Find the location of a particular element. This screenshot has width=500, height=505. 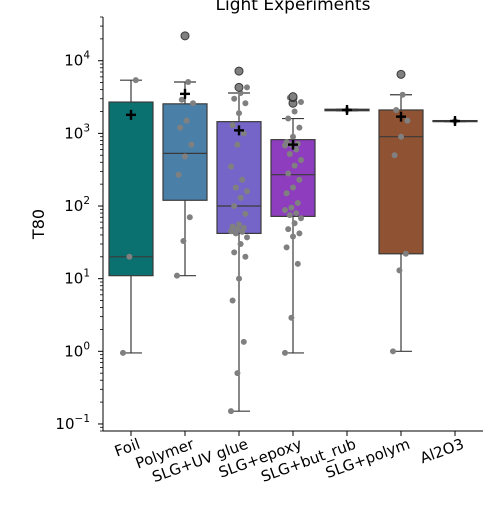

y-tick-label: 10¹ is located at coordinates (77, 278).